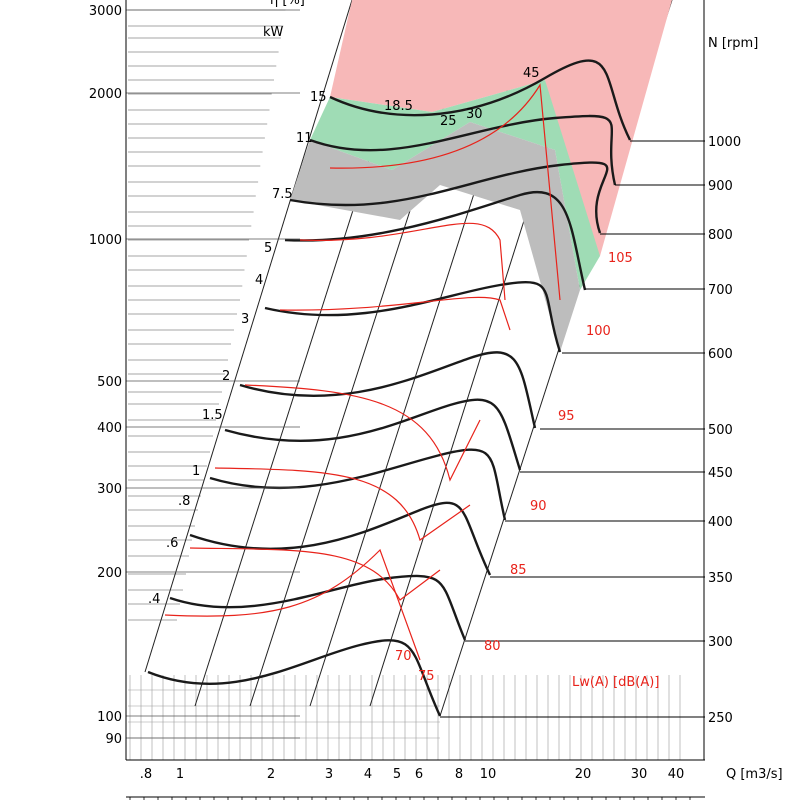 The image size is (800, 800). What do you see at coordinates (259, 280) in the screenshot?
I see `power-label: 4` at bounding box center [259, 280].